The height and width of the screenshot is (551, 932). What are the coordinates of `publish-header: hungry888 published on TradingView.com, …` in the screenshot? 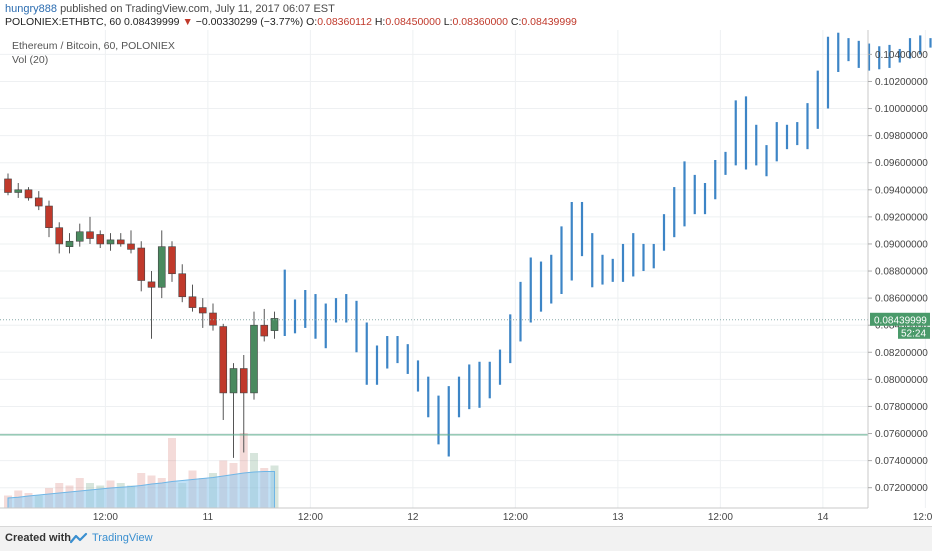 It's located at (466, 15).